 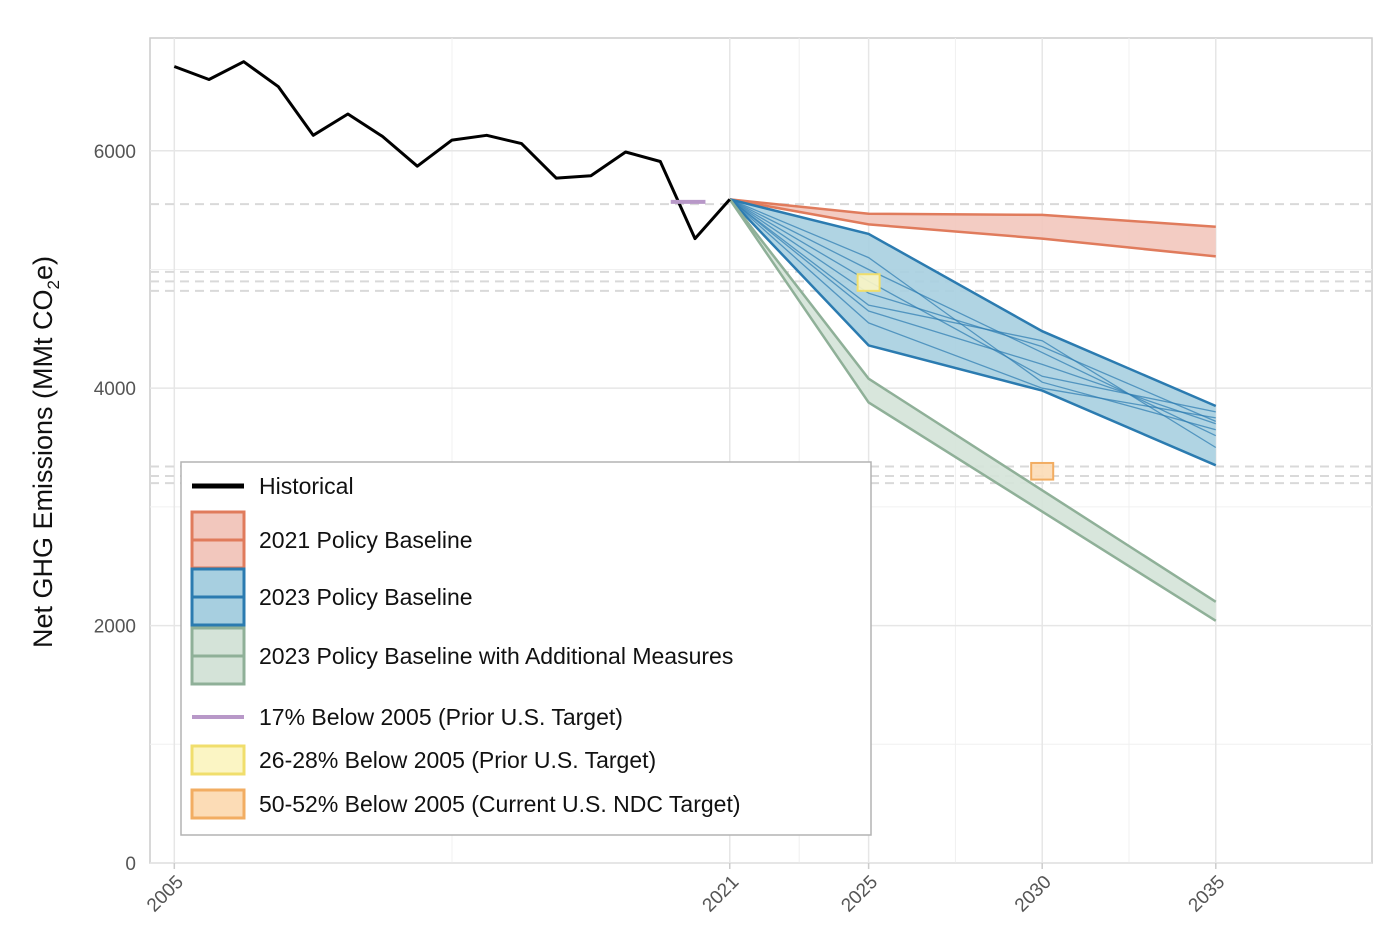 I want to click on legend-item: 2021 Policy Baseline, so click(x=331, y=540).